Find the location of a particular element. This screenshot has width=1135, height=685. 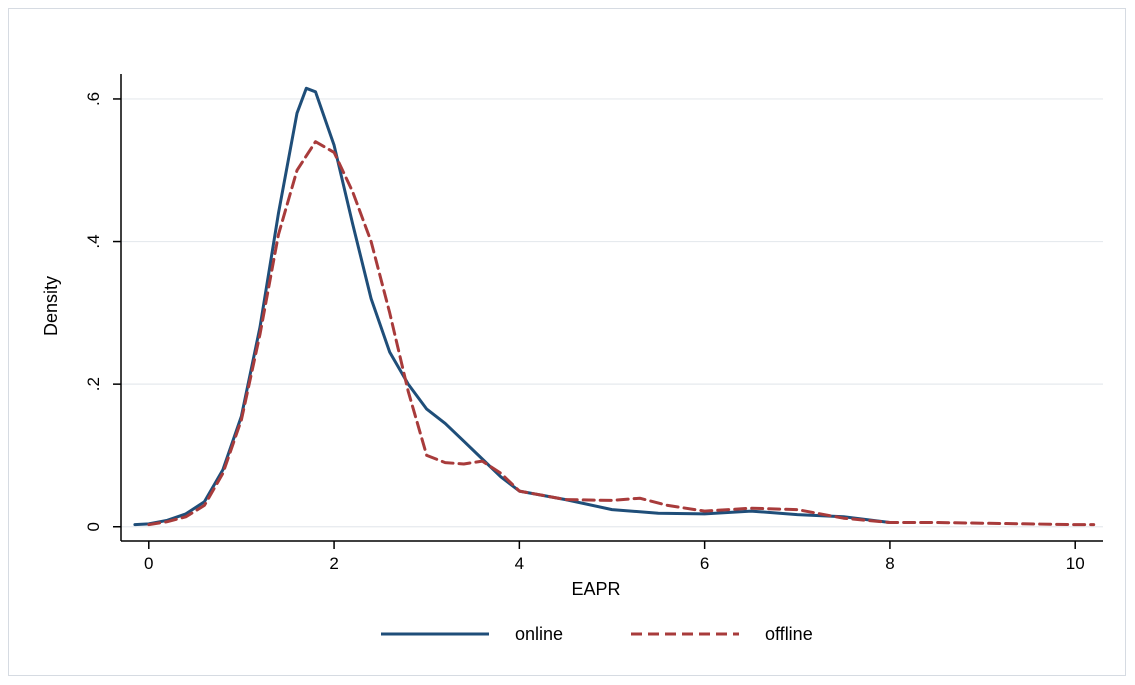

x-axis-title: EAPR is located at coordinates (595, 589).